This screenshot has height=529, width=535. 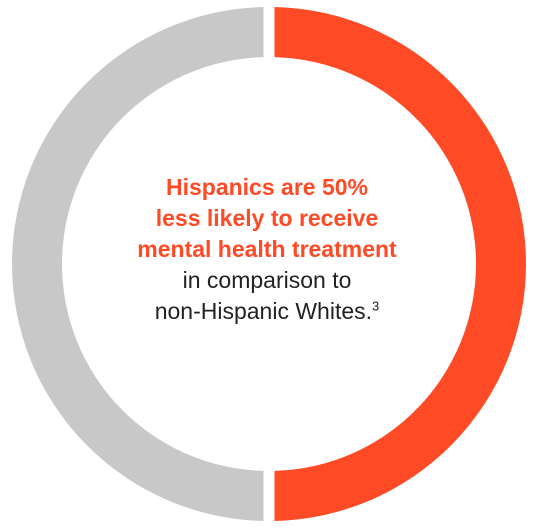 I want to click on plain-line-2: non-Hispanic Whites.3, so click(x=267, y=311).